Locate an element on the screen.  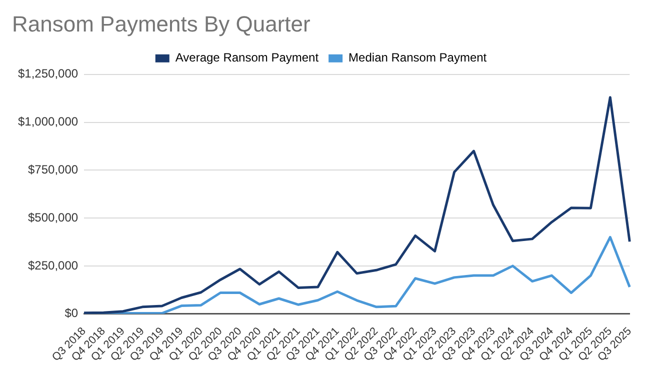
y-tick-label: $0 is located at coordinates (71, 313).